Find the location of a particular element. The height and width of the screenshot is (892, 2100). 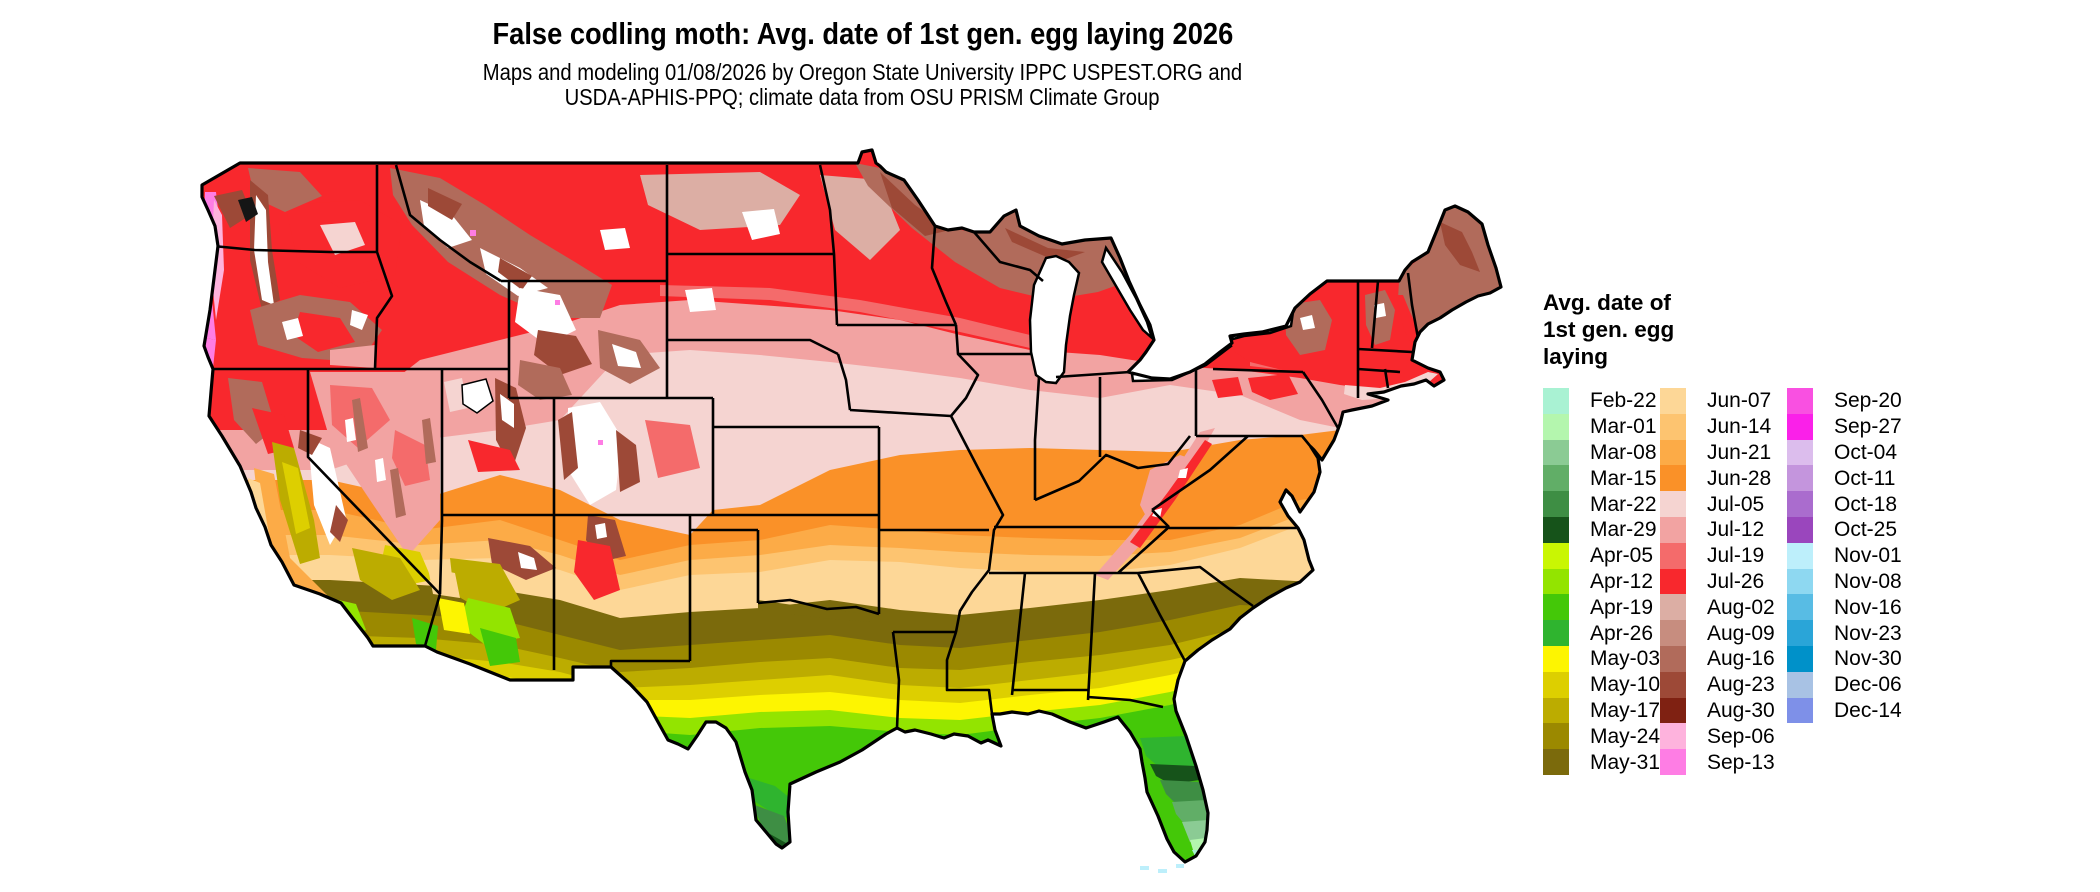

legend-label: Nov-08 is located at coordinates (1868, 581).